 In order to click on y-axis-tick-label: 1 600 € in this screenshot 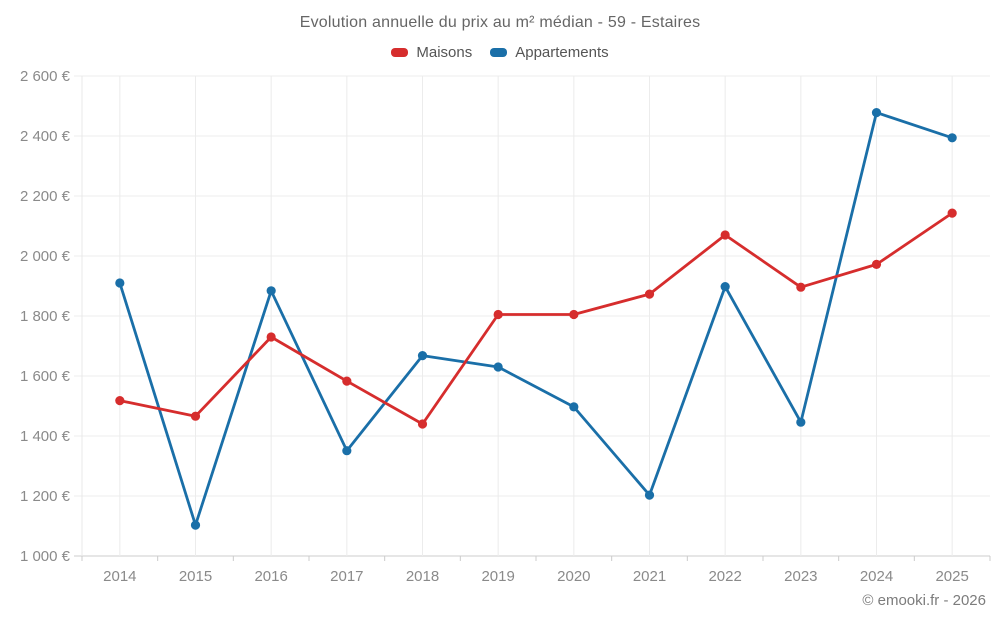, I will do `click(45, 376)`.